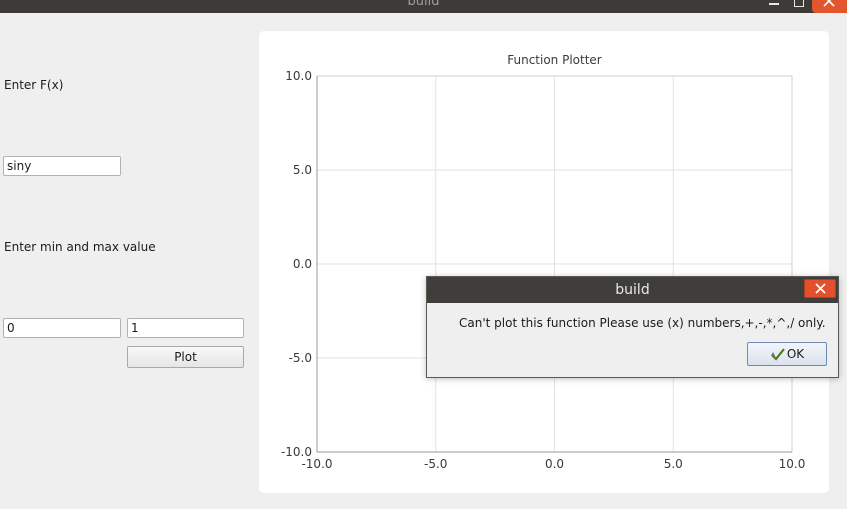  I want to click on y-tick-label: 5.0, so click(302, 170).